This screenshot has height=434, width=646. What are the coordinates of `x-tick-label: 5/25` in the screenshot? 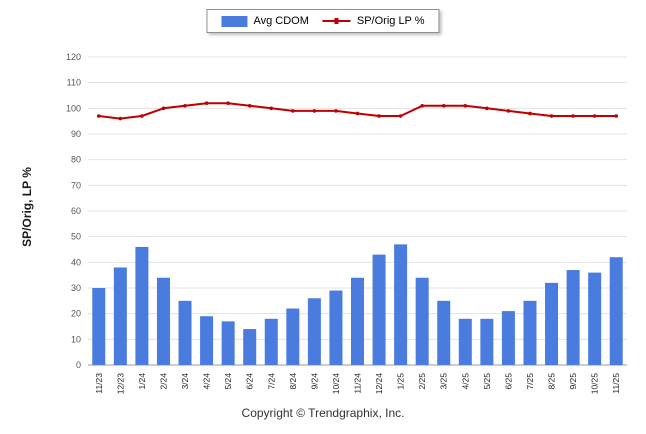 It's located at (487, 381).